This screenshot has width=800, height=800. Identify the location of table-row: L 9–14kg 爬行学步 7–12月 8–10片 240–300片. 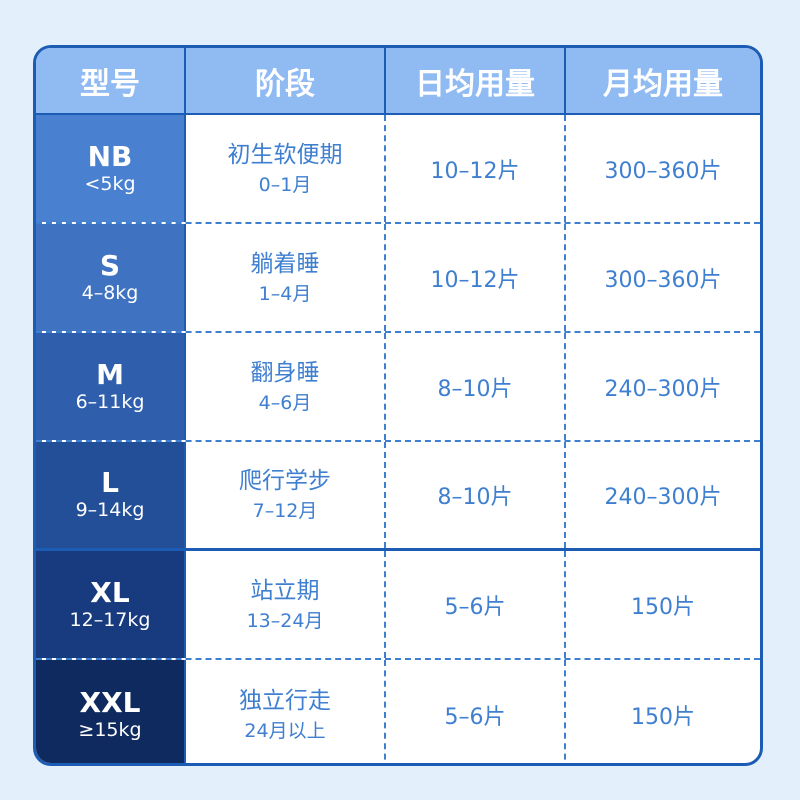
(398, 496).